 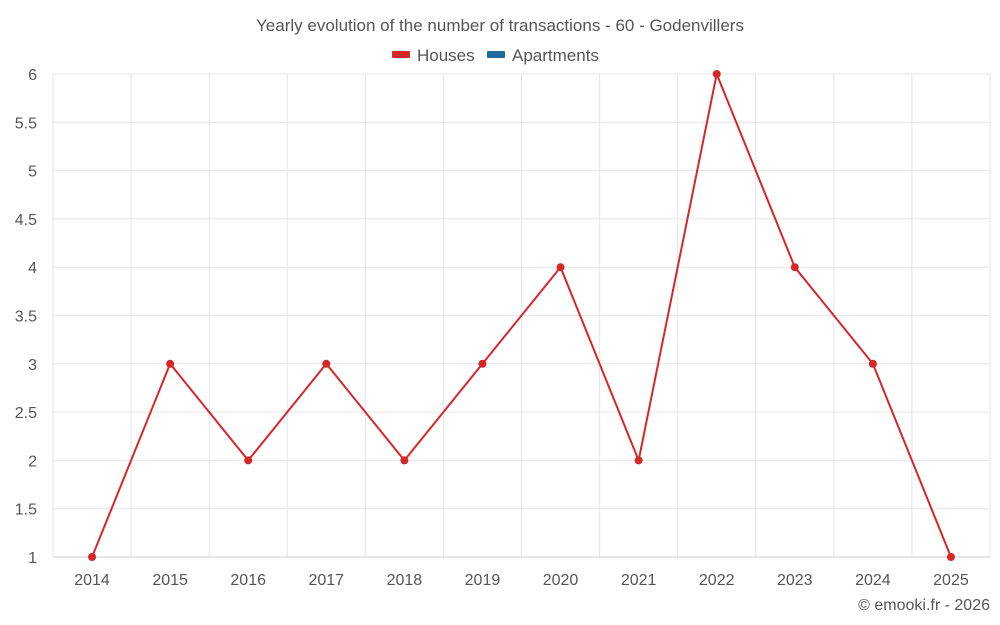 I want to click on x-tick-label: 2014, so click(x=92, y=580).